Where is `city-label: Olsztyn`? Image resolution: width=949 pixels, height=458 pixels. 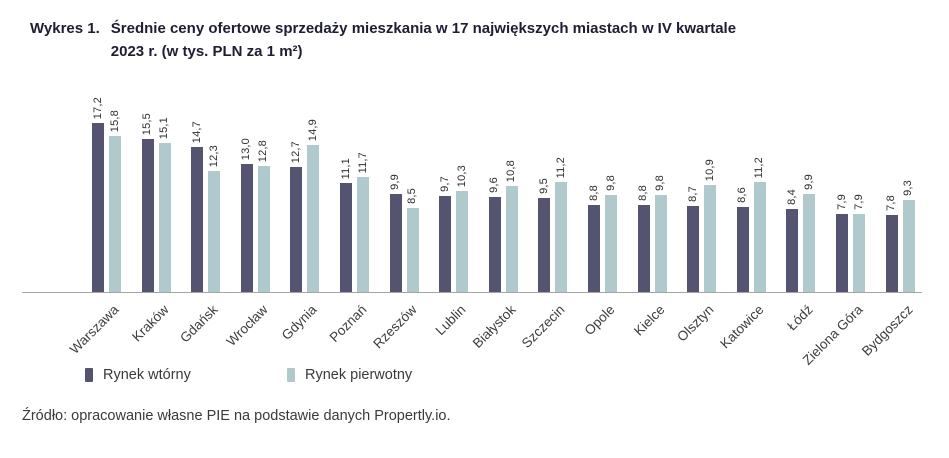 city-label: Olsztyn is located at coordinates (695, 323).